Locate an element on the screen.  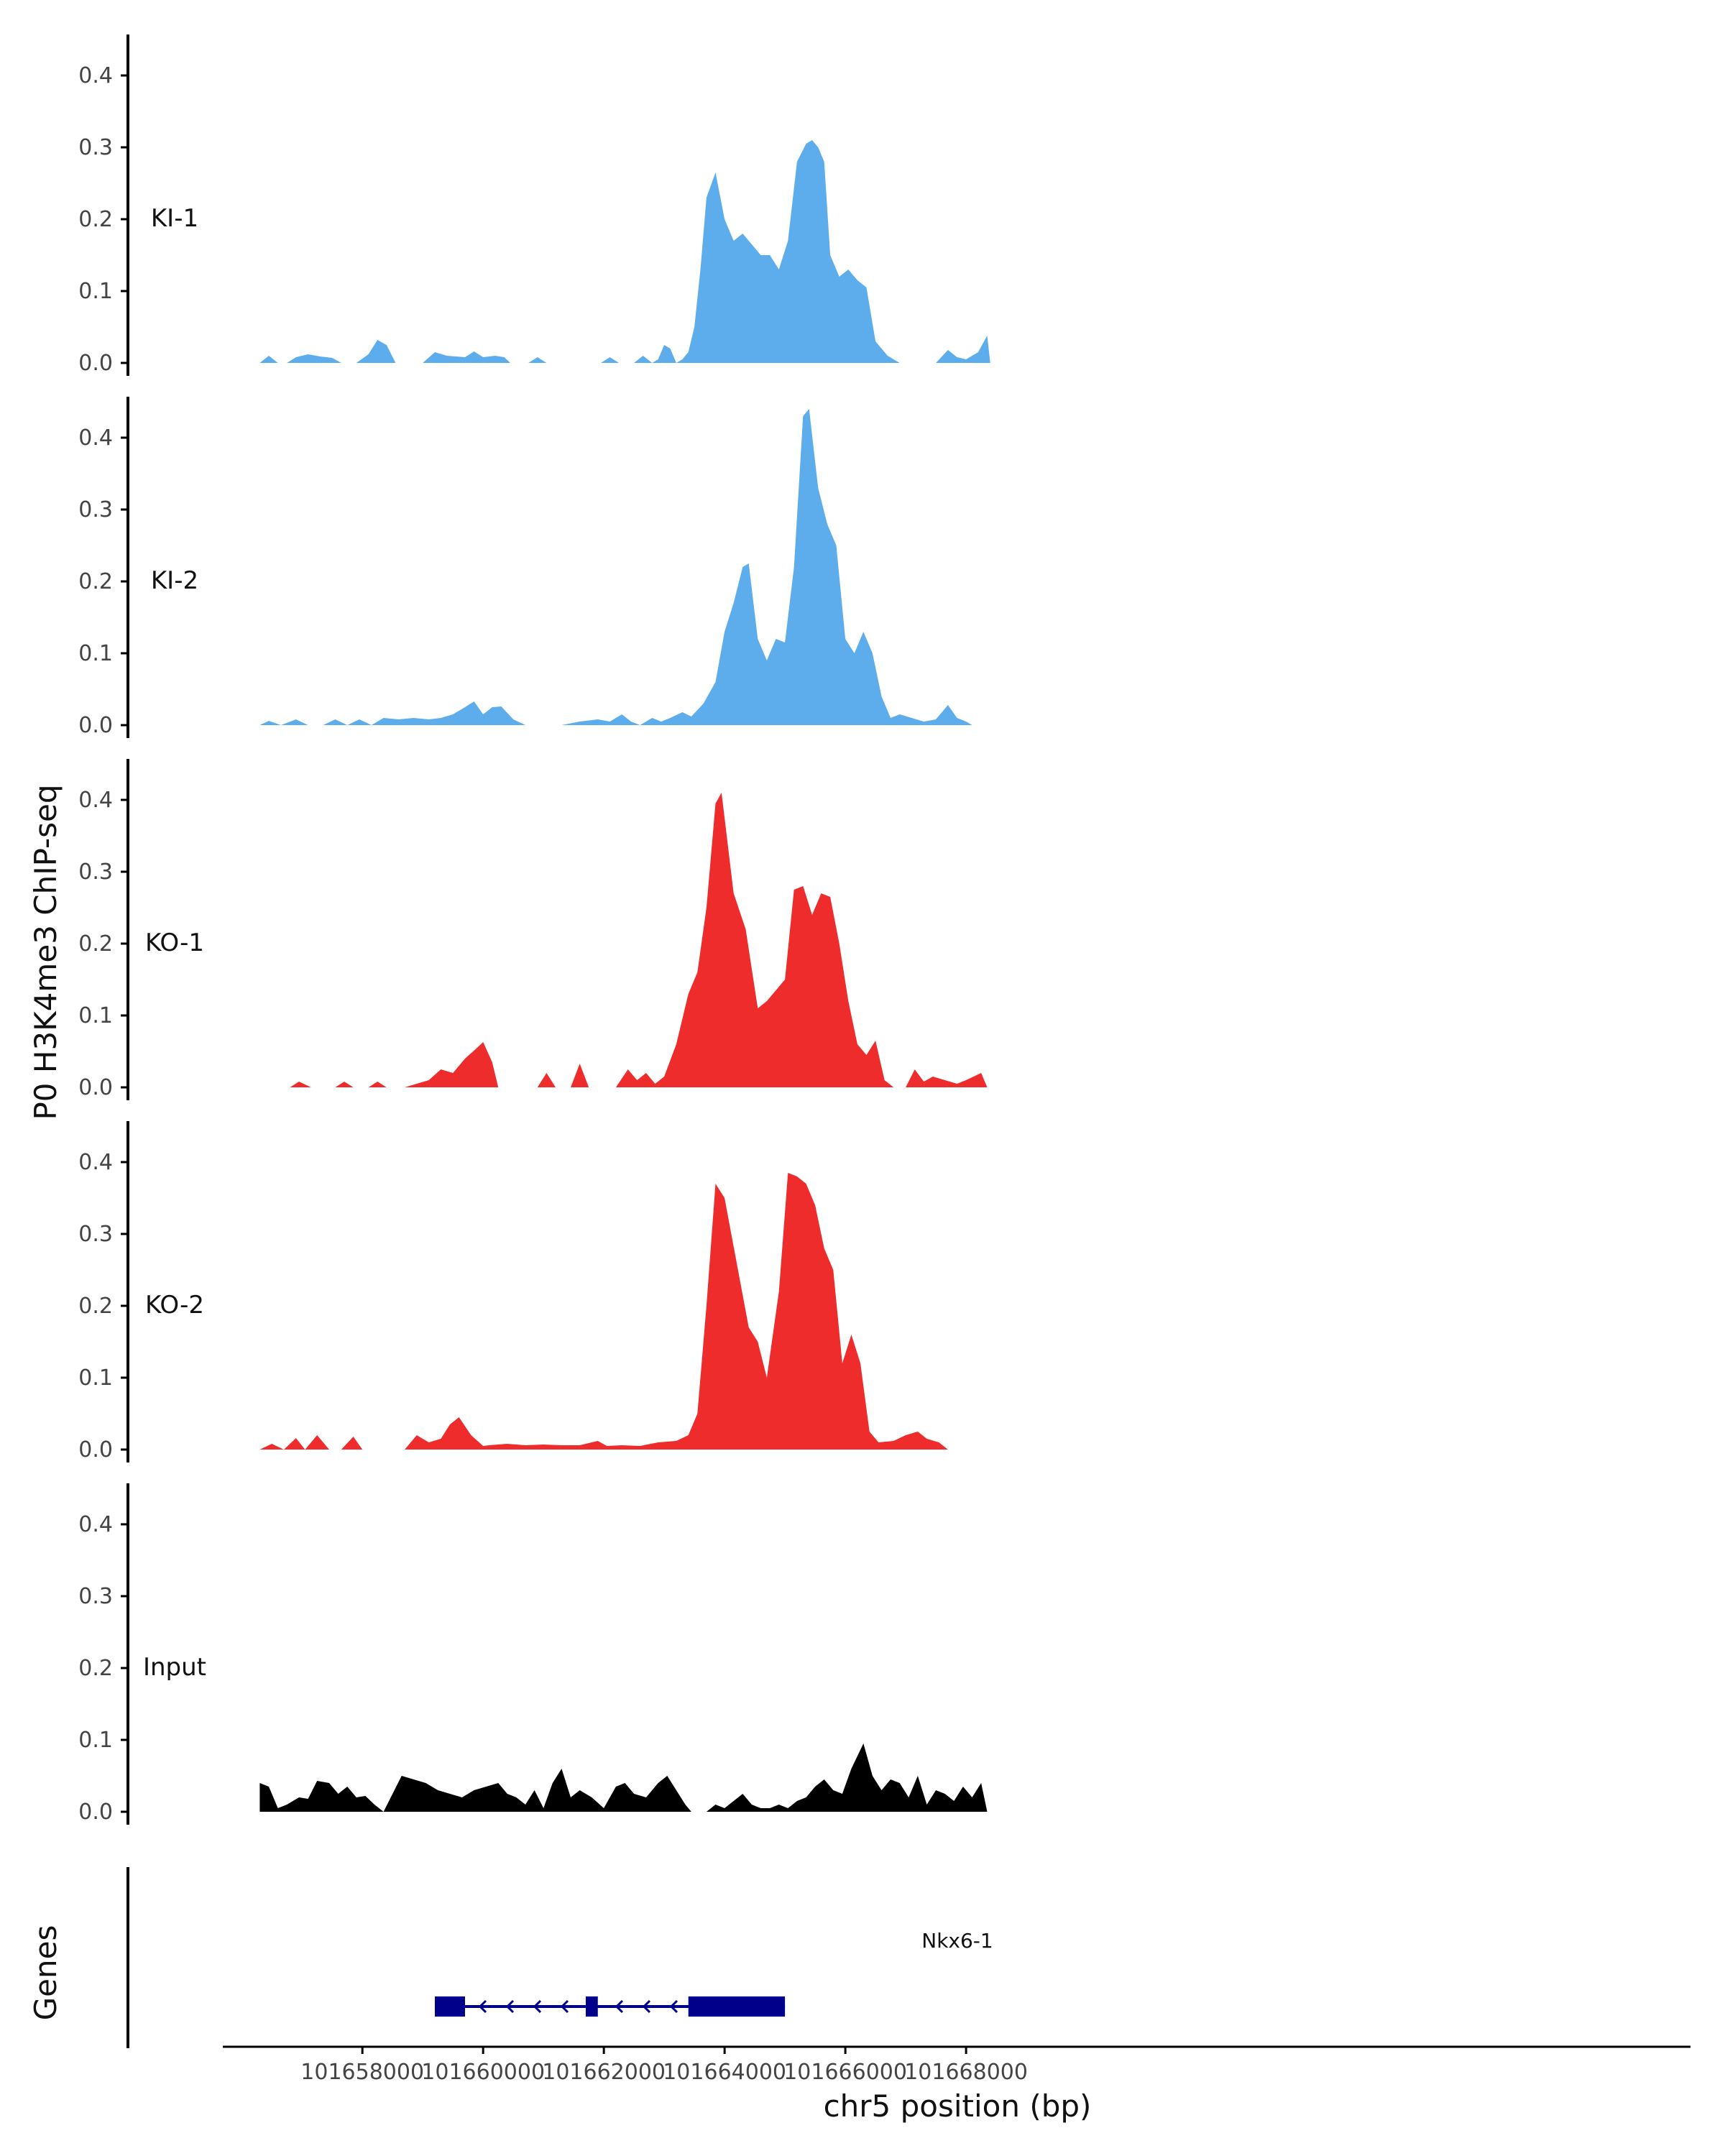
track-ko-1: 0.0 0.1 0.2 0.3 0.4 KO-1 is located at coordinates (533, 930).